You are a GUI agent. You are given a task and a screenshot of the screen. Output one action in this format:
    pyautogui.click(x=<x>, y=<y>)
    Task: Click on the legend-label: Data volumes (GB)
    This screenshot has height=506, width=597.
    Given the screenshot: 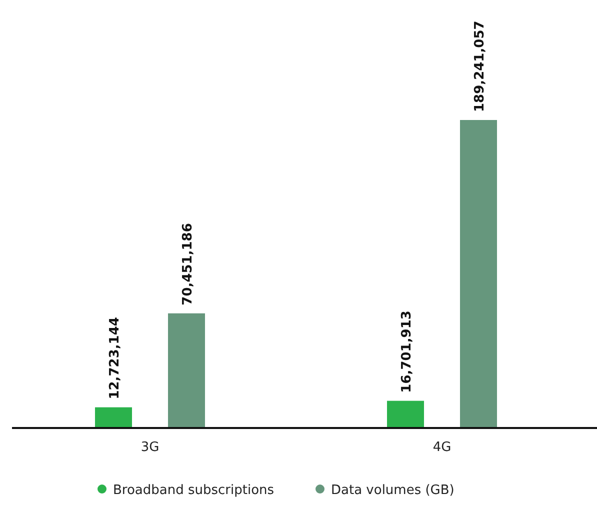 What is the action you would take?
    pyautogui.click(x=392, y=490)
    